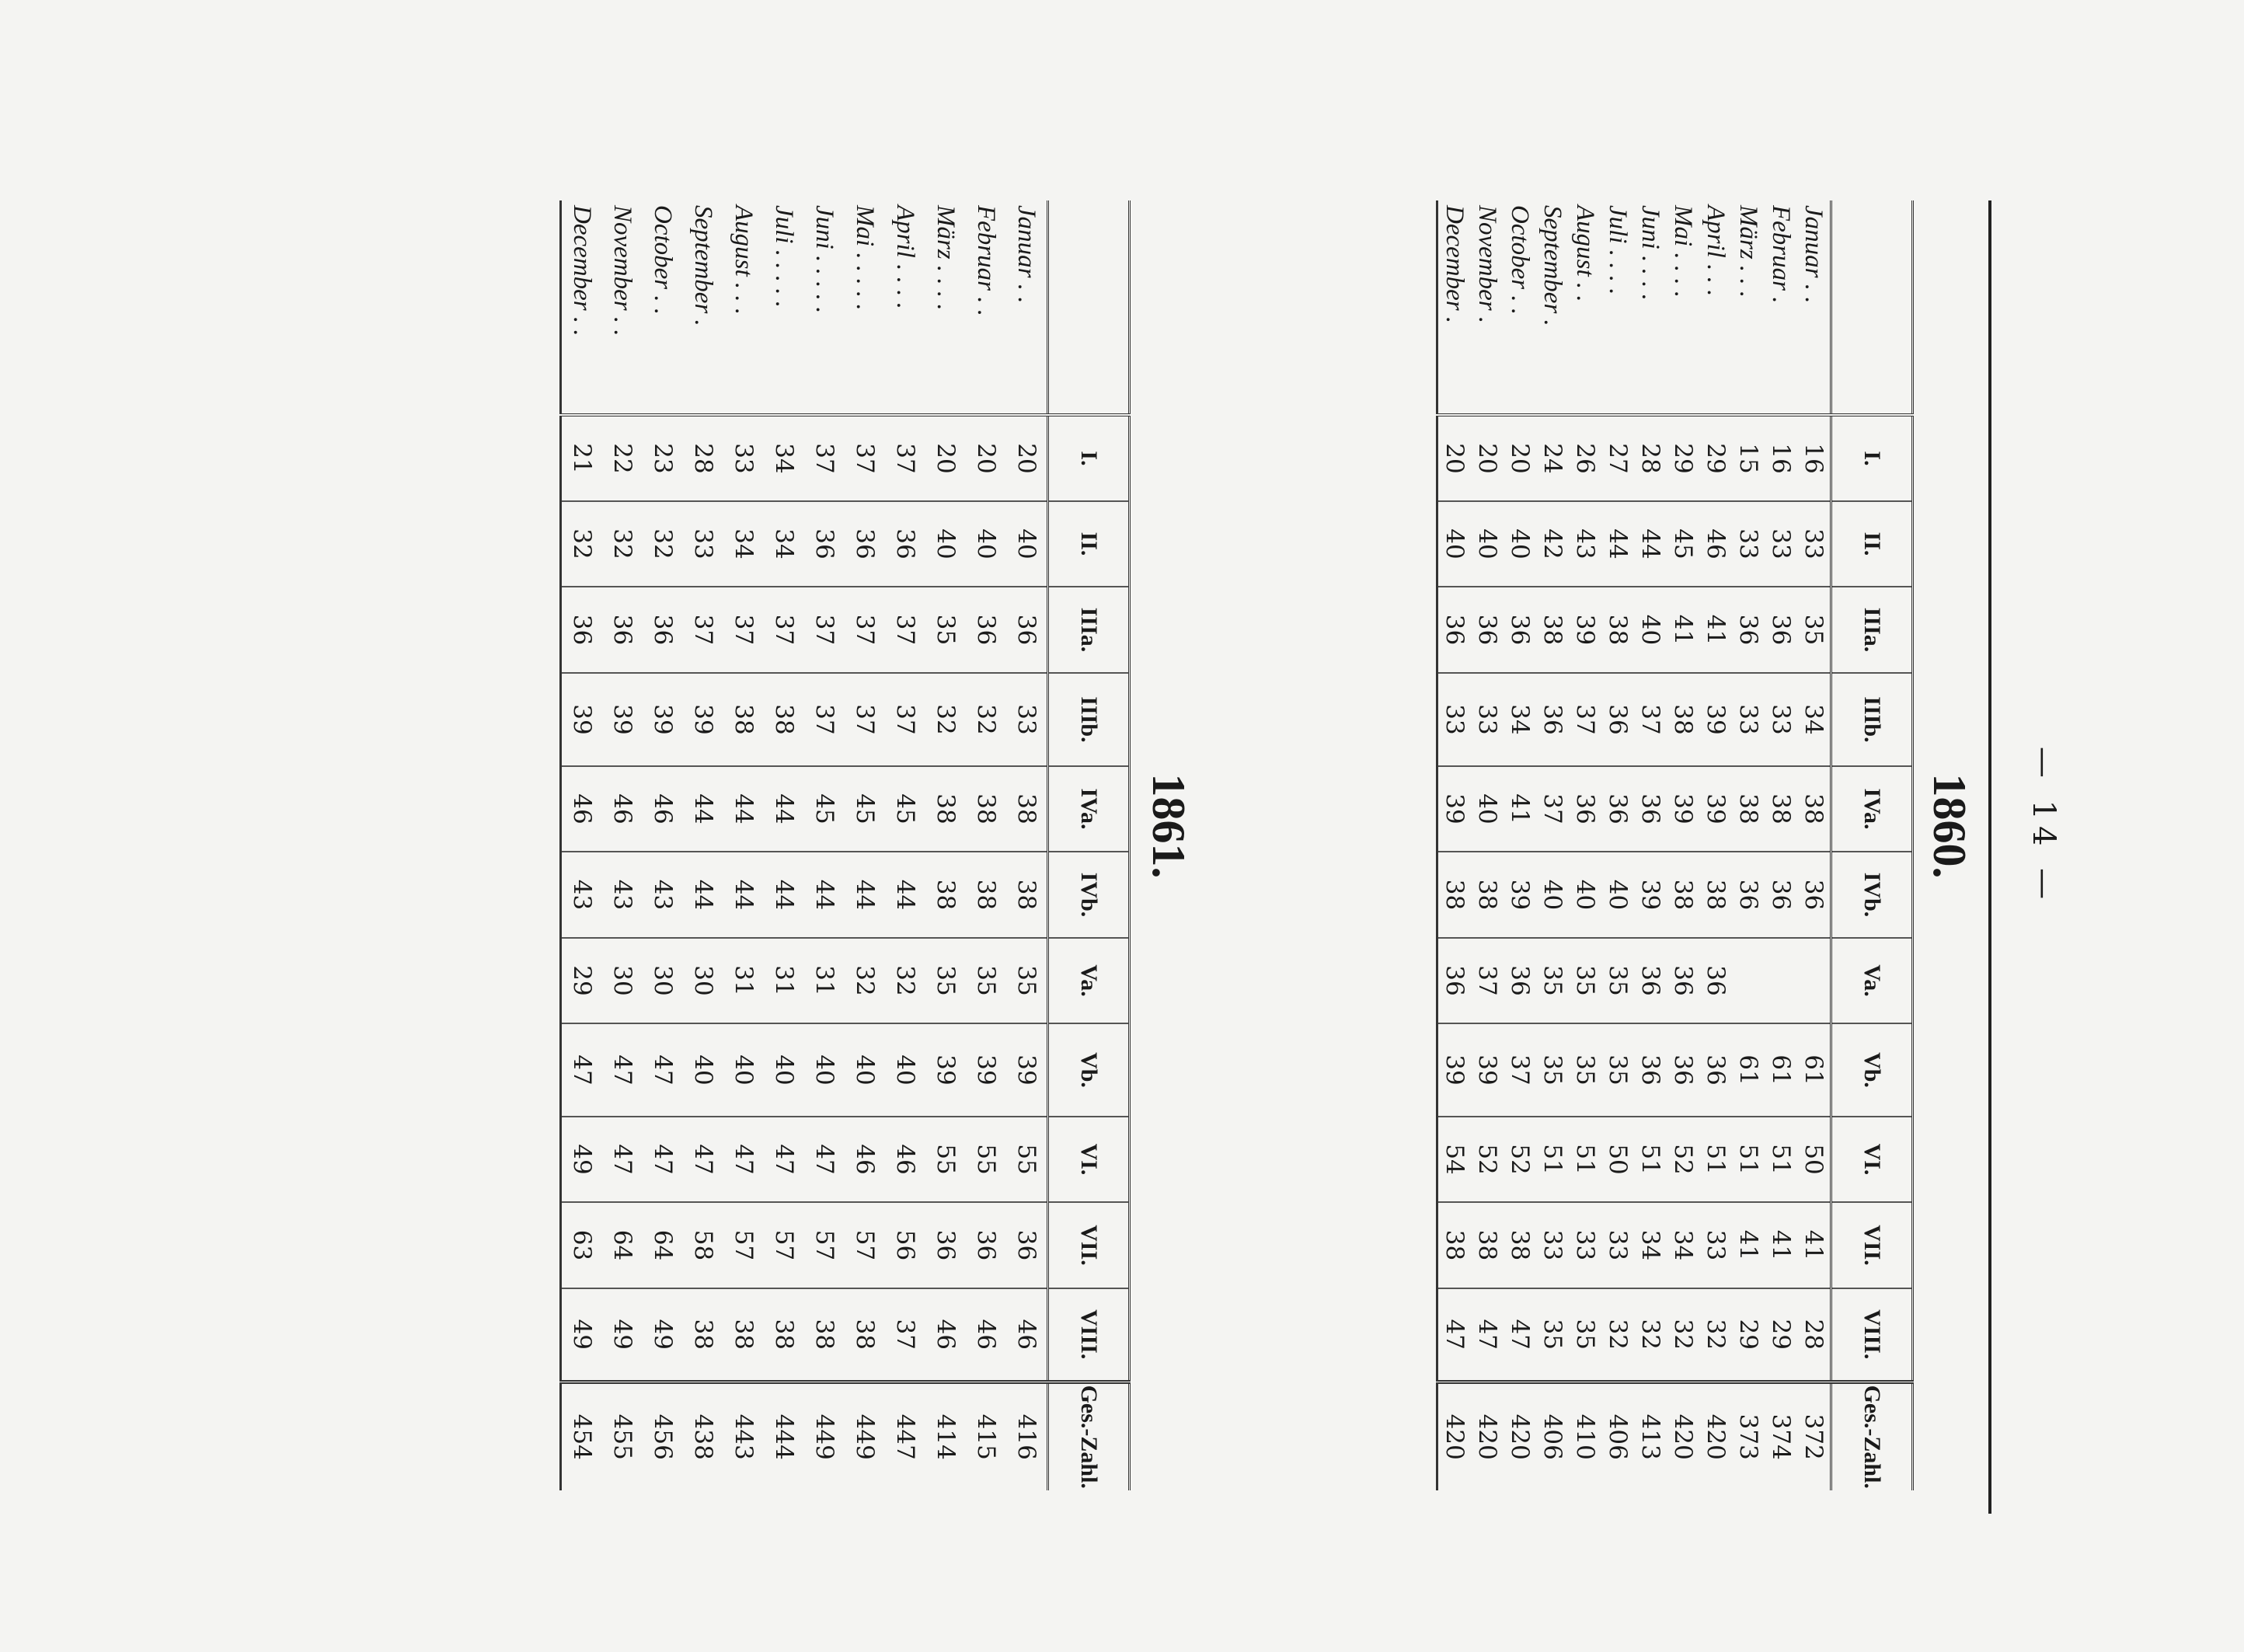 The image size is (2244, 1652). I want to click on column-header: IIIb., so click(1088, 719).